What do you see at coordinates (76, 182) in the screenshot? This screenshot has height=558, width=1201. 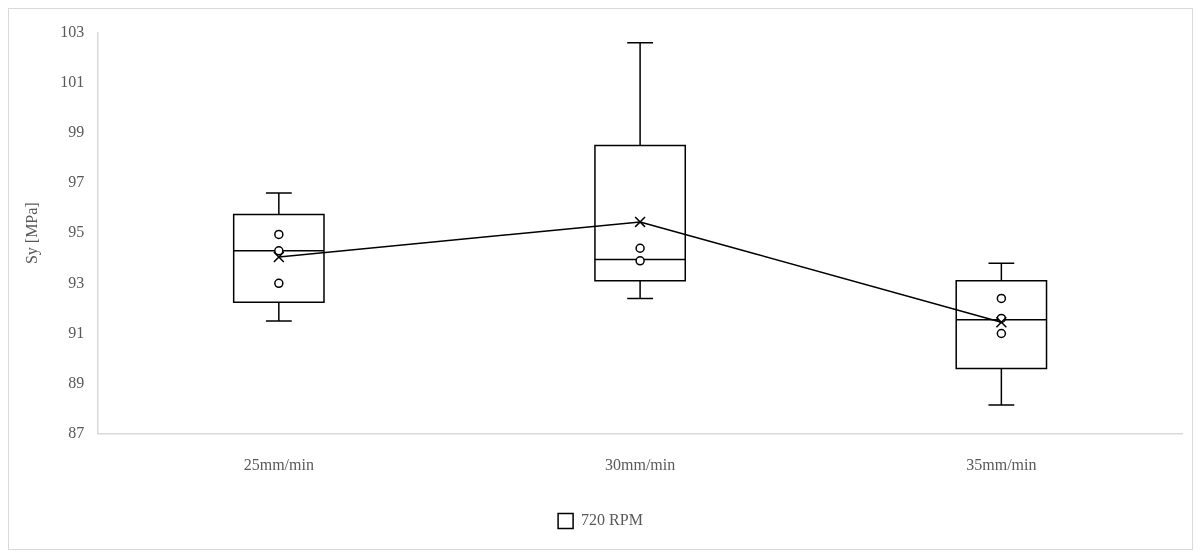 I see `y-tick-label: 97` at bounding box center [76, 182].